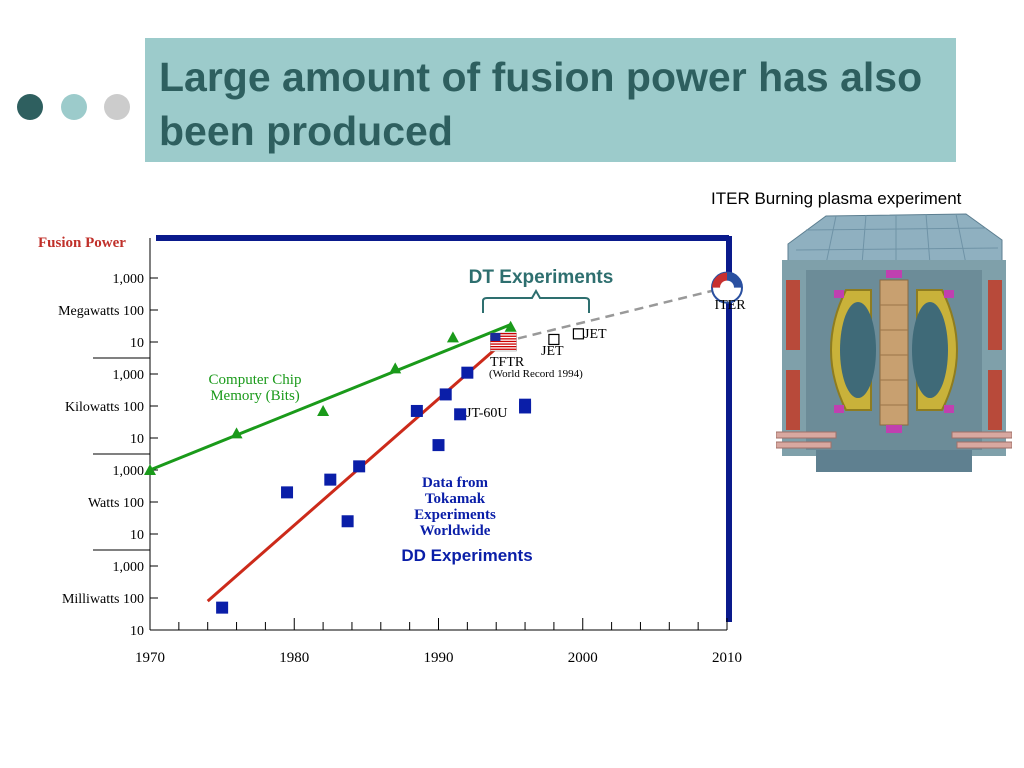 The image size is (1024, 768). What do you see at coordinates (595, 334) in the screenshot?
I see `jet-label-2: JET` at bounding box center [595, 334].